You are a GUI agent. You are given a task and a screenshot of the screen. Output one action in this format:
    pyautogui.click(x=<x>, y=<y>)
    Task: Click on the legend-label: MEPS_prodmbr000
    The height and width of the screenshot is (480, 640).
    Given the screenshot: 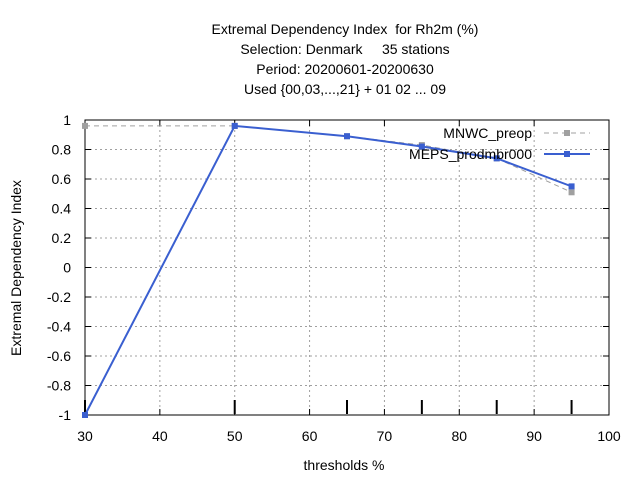 What is the action you would take?
    pyautogui.click(x=470, y=154)
    